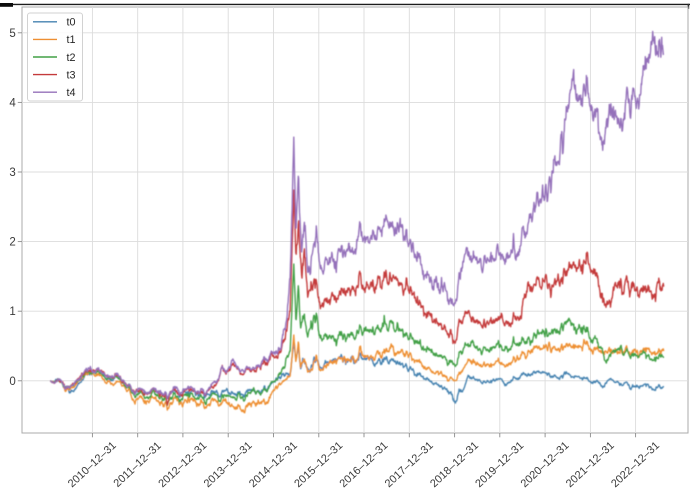 The image size is (696, 489). What do you see at coordinates (71, 75) in the screenshot?
I see `svg-text: t3` at bounding box center [71, 75].